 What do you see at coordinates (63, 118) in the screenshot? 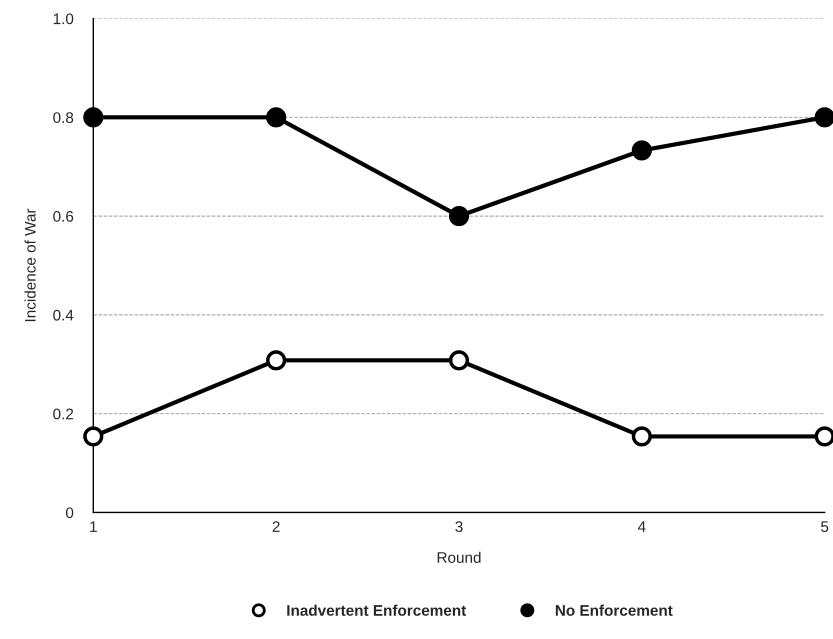
I see `y-tick-label: 0.8` at bounding box center [63, 118].